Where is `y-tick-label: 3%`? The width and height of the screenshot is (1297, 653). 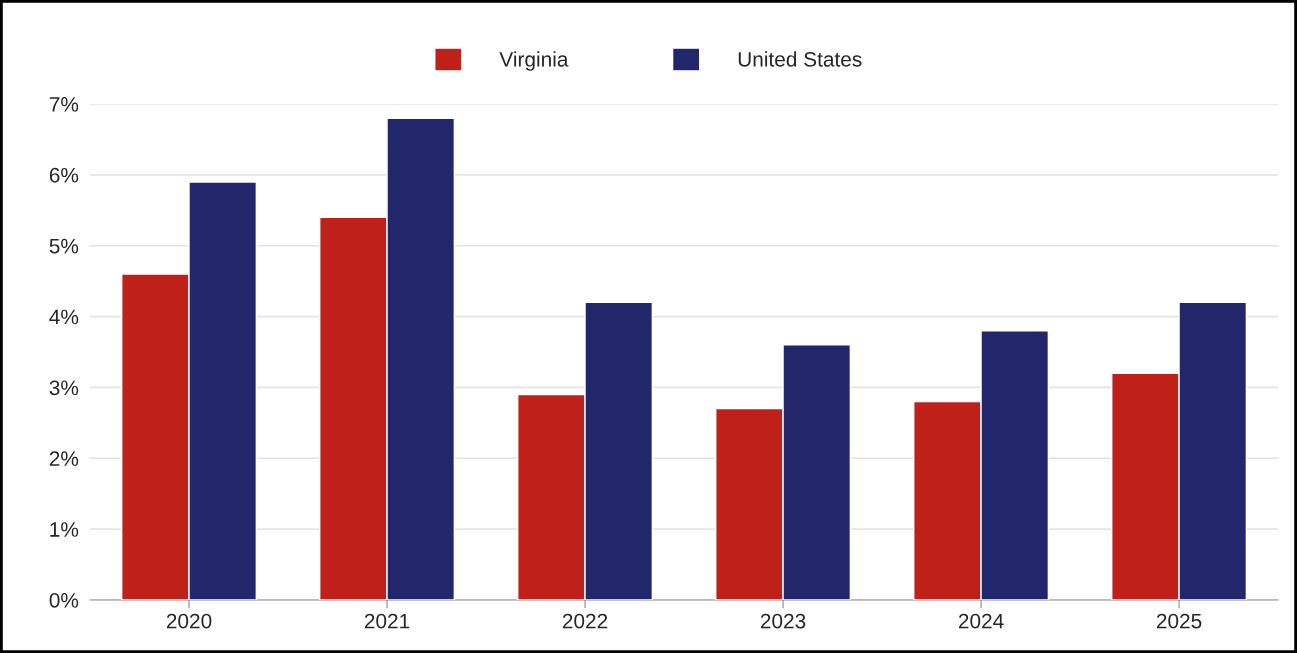 y-tick-label: 3% is located at coordinates (64, 388).